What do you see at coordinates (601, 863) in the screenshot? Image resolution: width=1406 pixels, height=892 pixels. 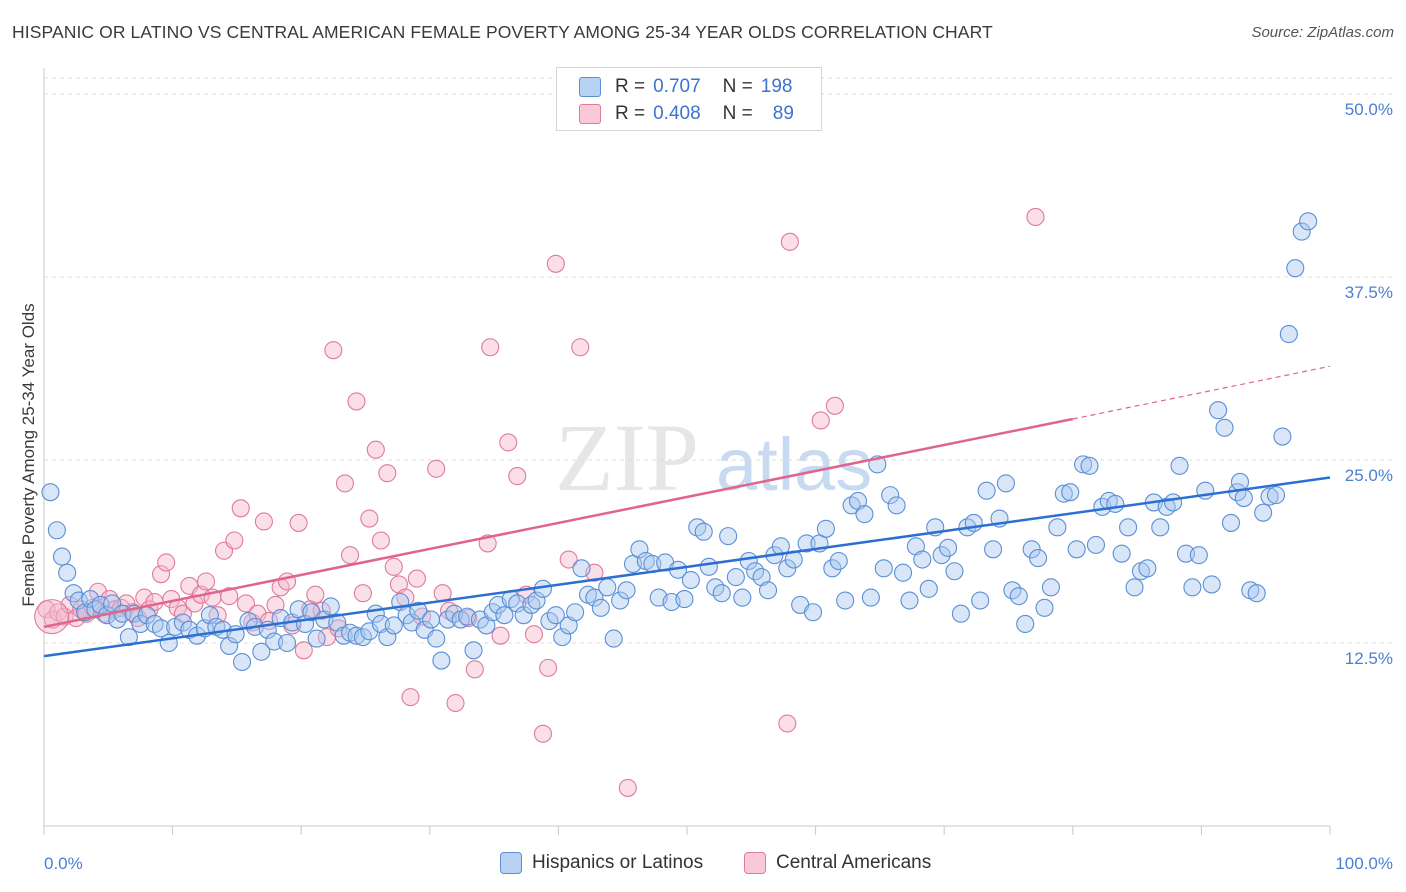 I see `series-legend-hispanics: Hispanics or Latinos` at bounding box center [601, 863].